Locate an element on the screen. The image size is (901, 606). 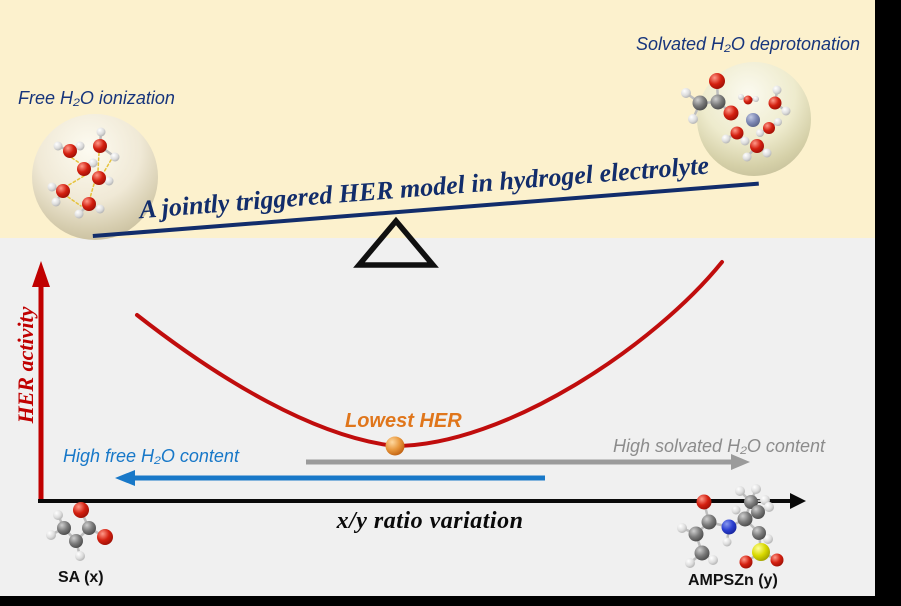
ampszn-molecule is located at coordinates (730, 526).